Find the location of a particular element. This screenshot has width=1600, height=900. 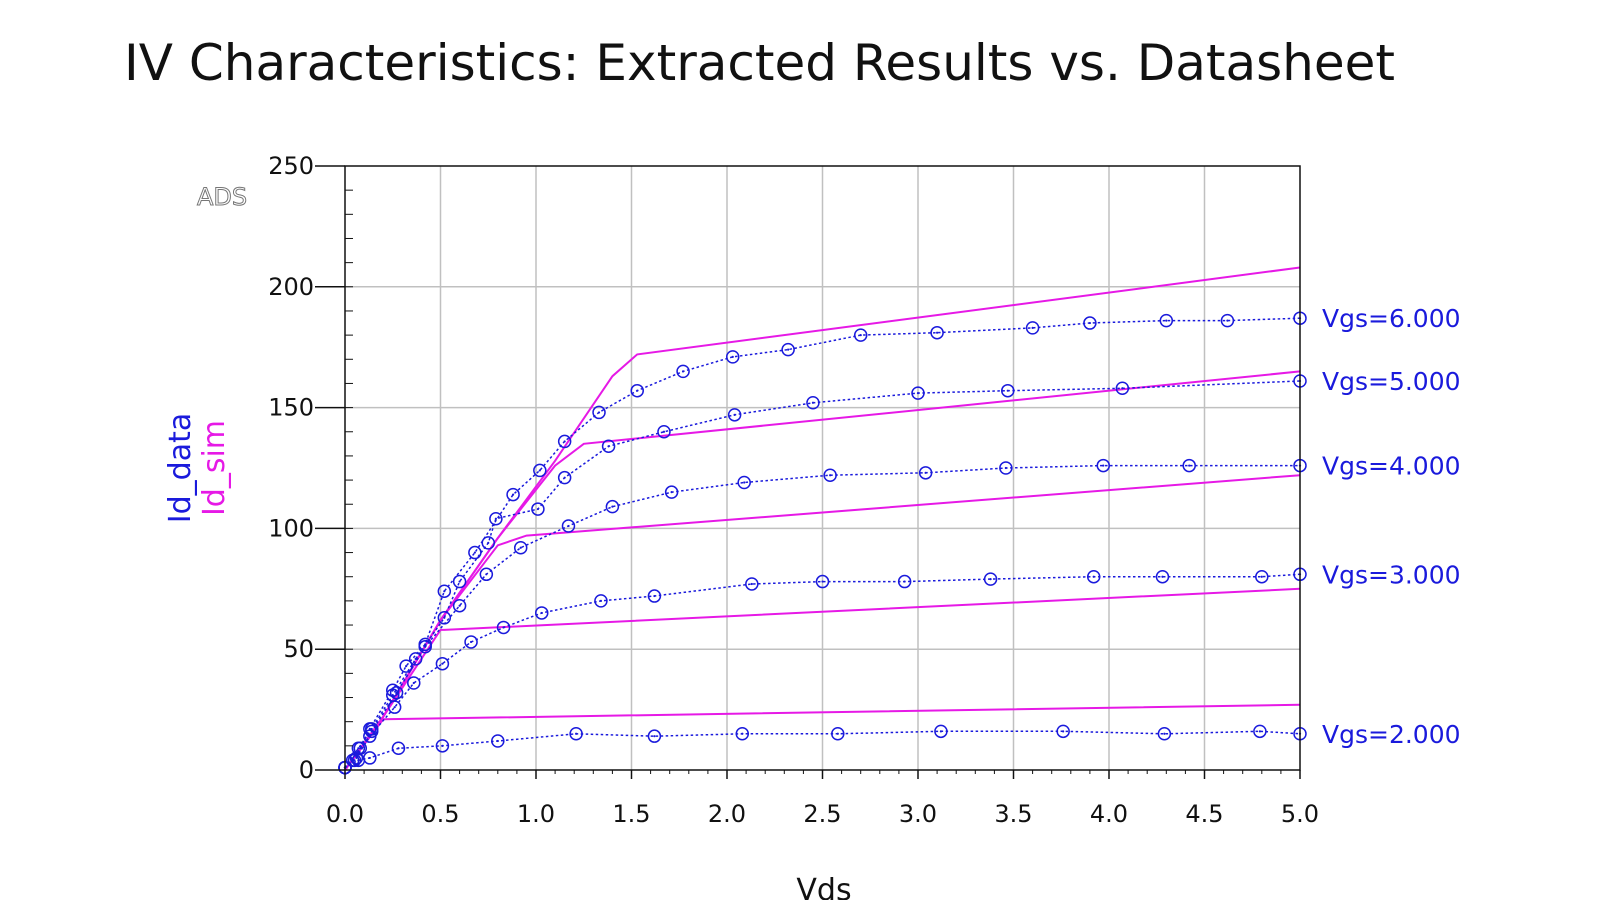

y-axis-label-data: Id_data is located at coordinates (180, 468).